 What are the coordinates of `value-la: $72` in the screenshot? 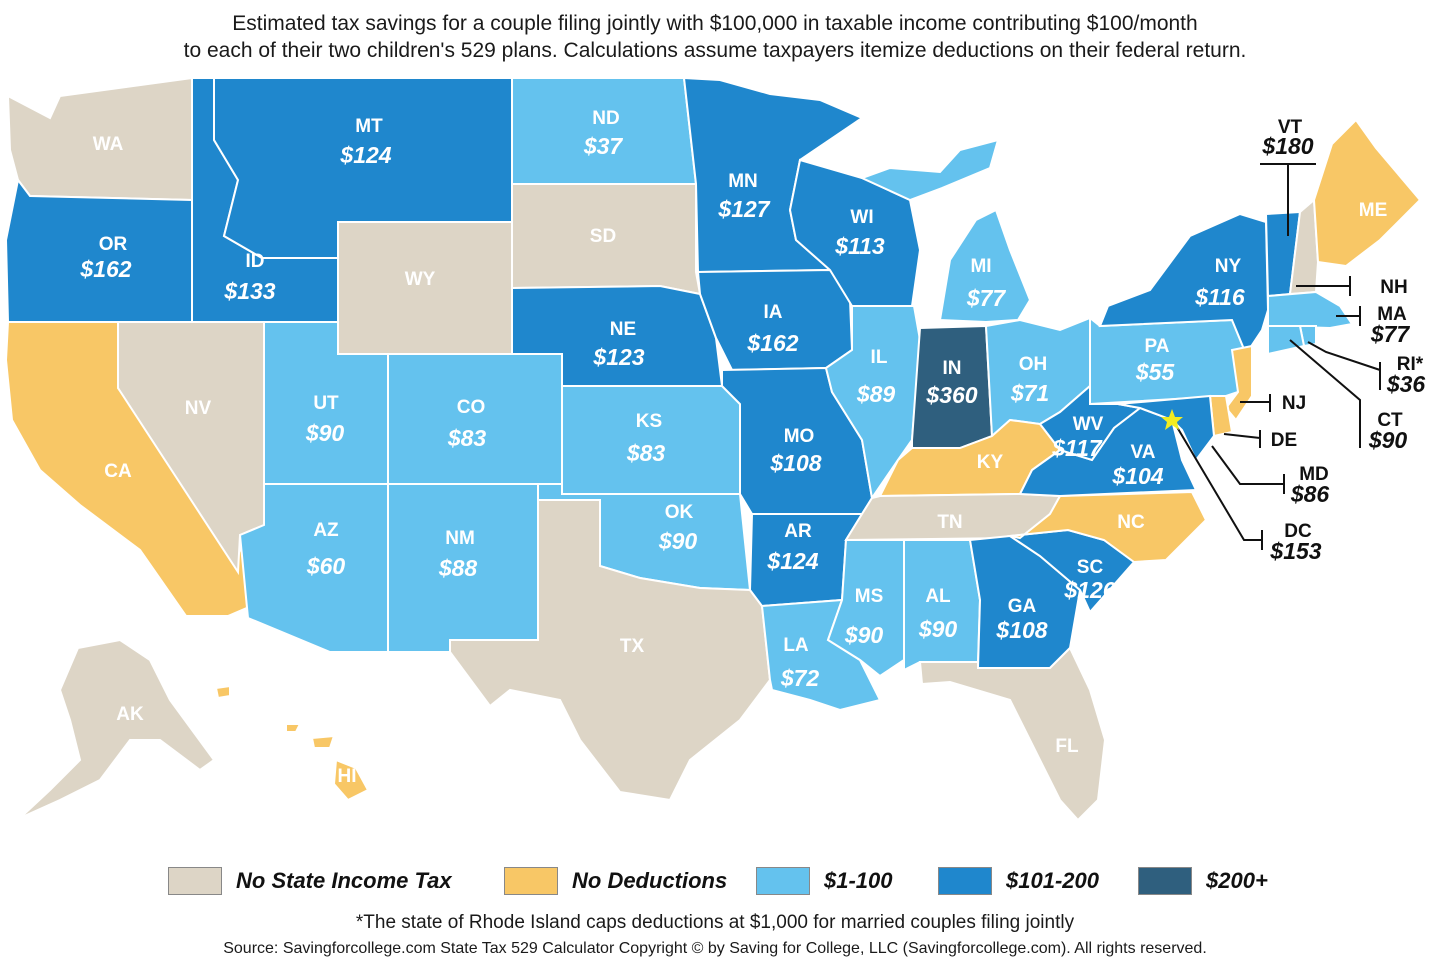 It's located at (800, 678).